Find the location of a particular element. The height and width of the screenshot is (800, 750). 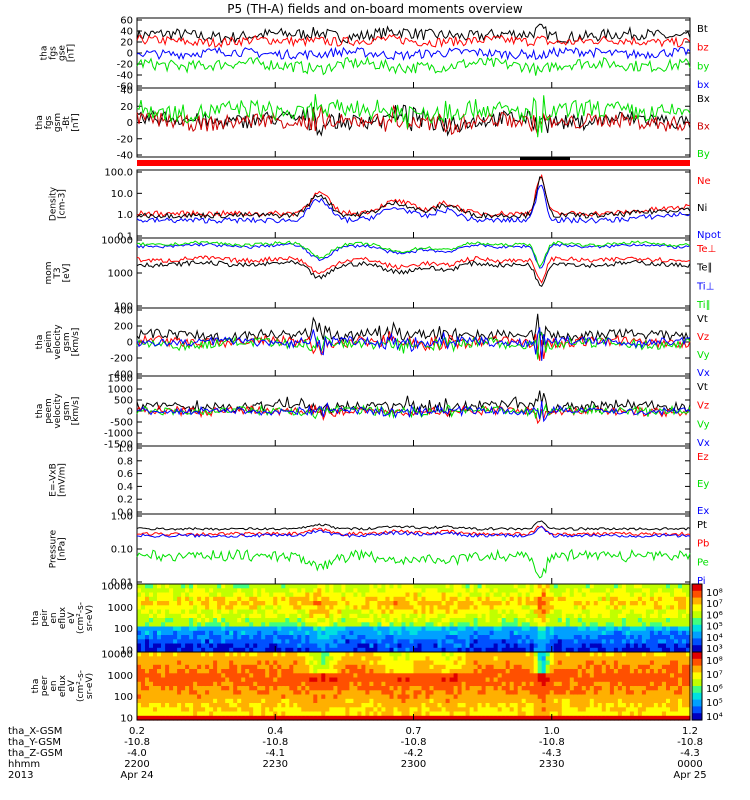

y-tick-label: 200 is located at coordinates (123, 327).